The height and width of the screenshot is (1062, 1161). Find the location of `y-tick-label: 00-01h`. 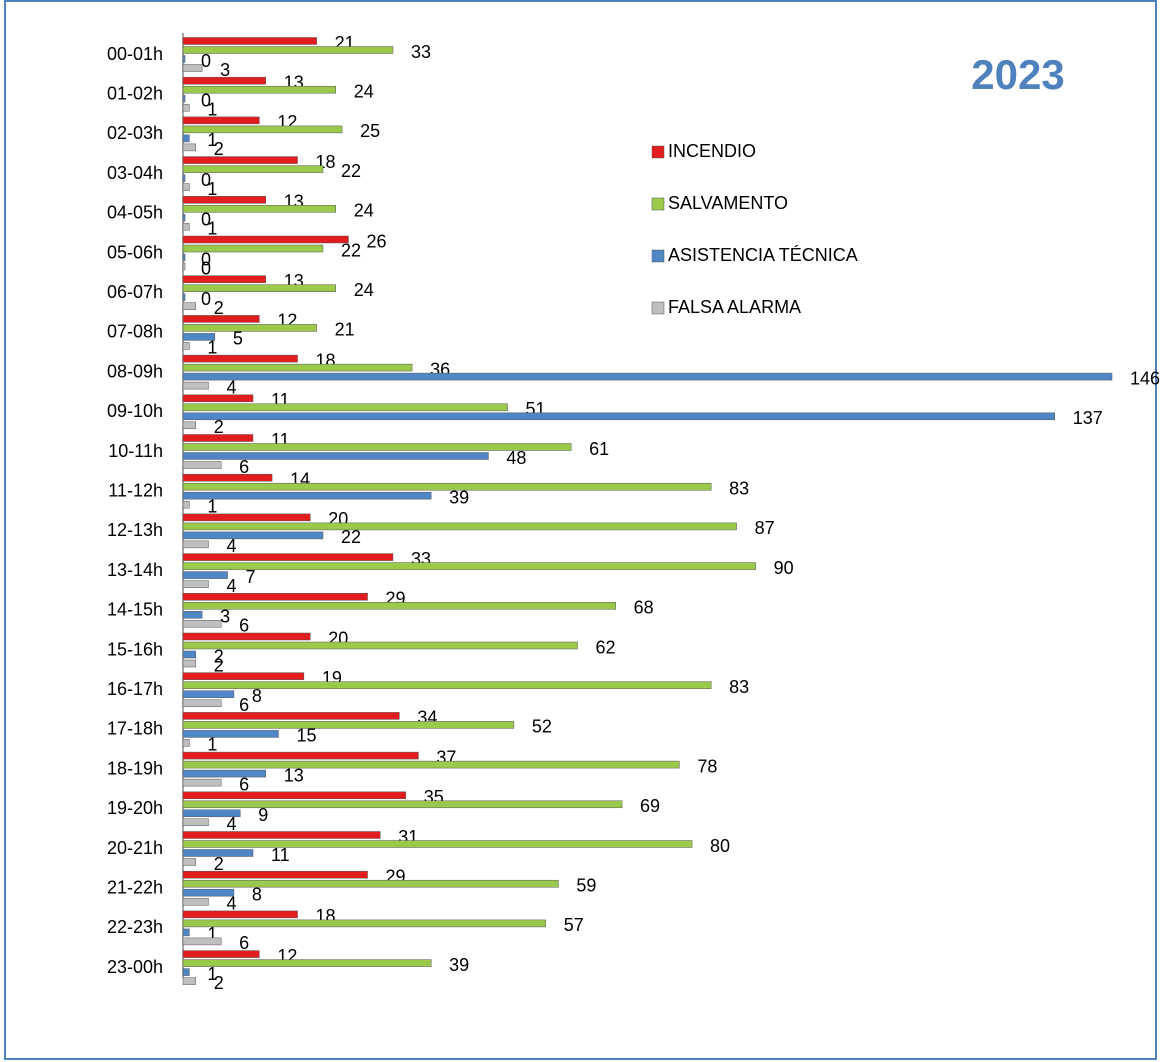

y-tick-label: 00-01h is located at coordinates (135, 54).